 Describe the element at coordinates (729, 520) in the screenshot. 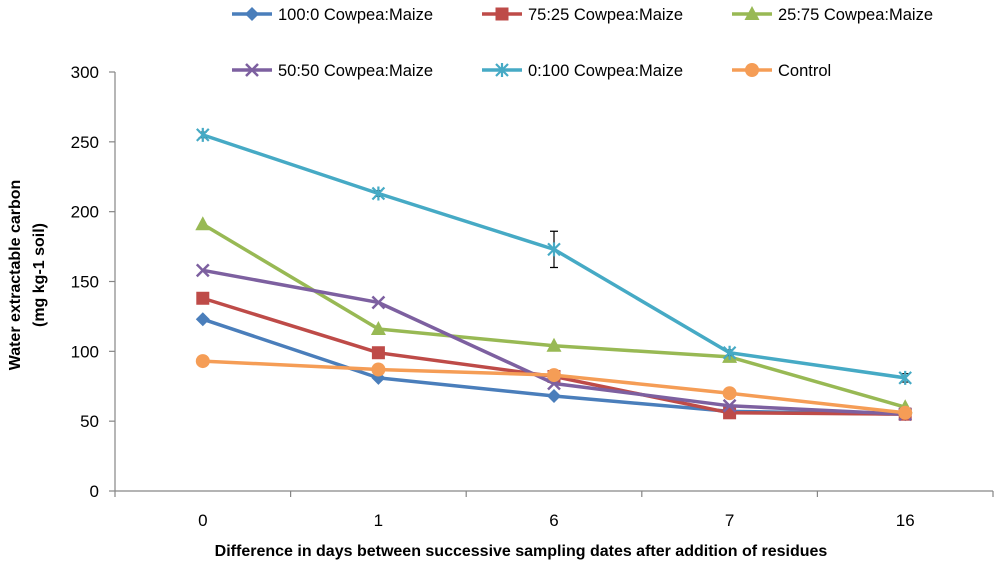

I see `x-tick-label: 7` at that location.